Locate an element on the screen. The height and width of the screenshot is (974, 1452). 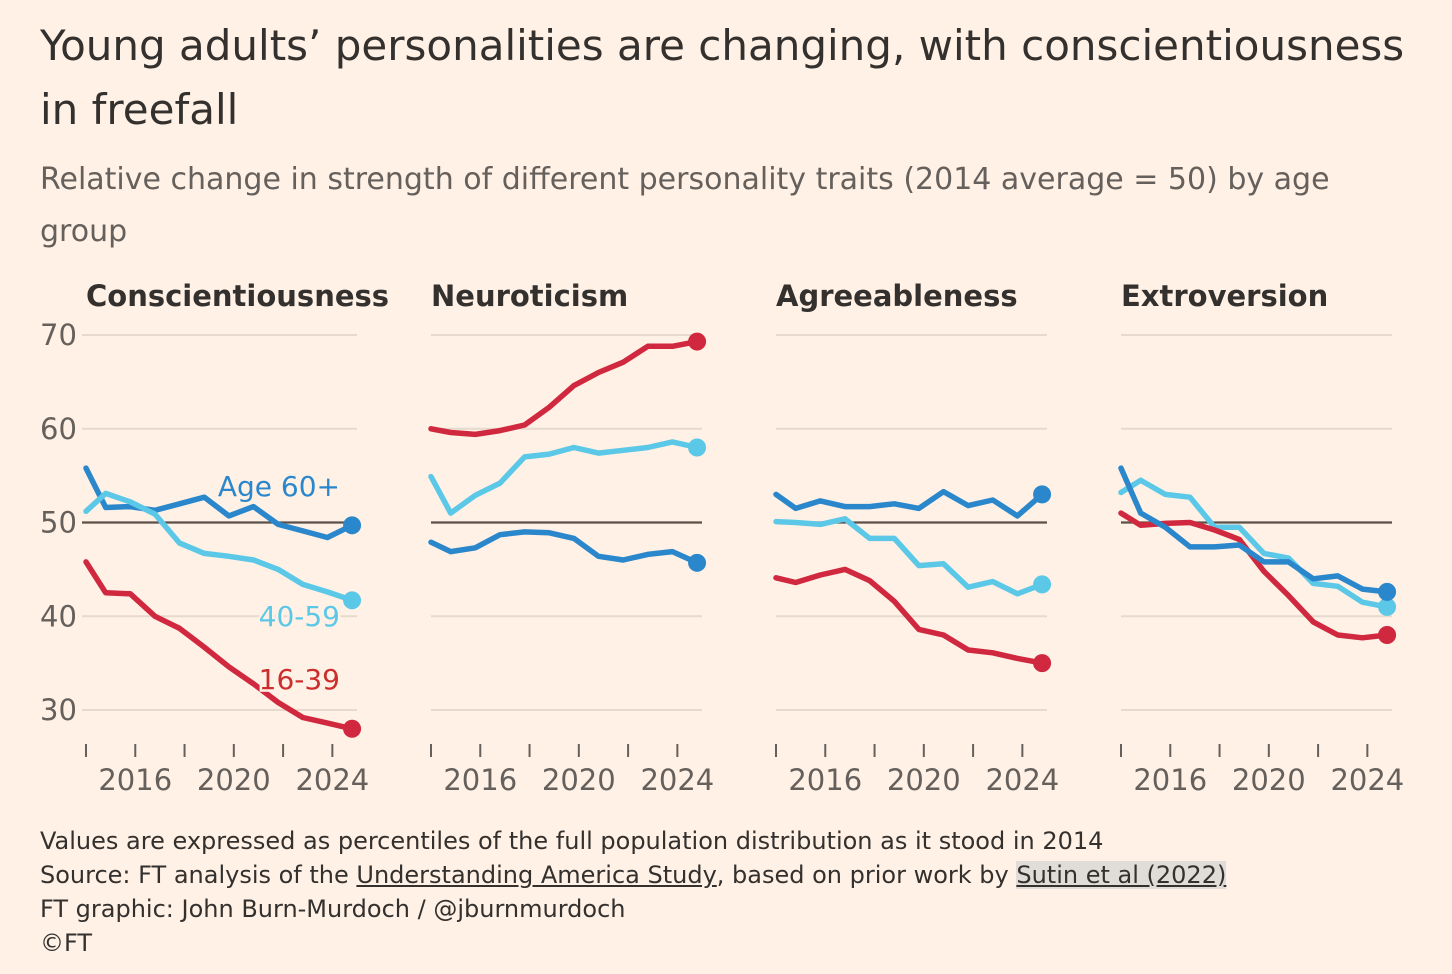
sutin-et-al-link: Sutin et al (2022) is located at coordinates (1121, 875).